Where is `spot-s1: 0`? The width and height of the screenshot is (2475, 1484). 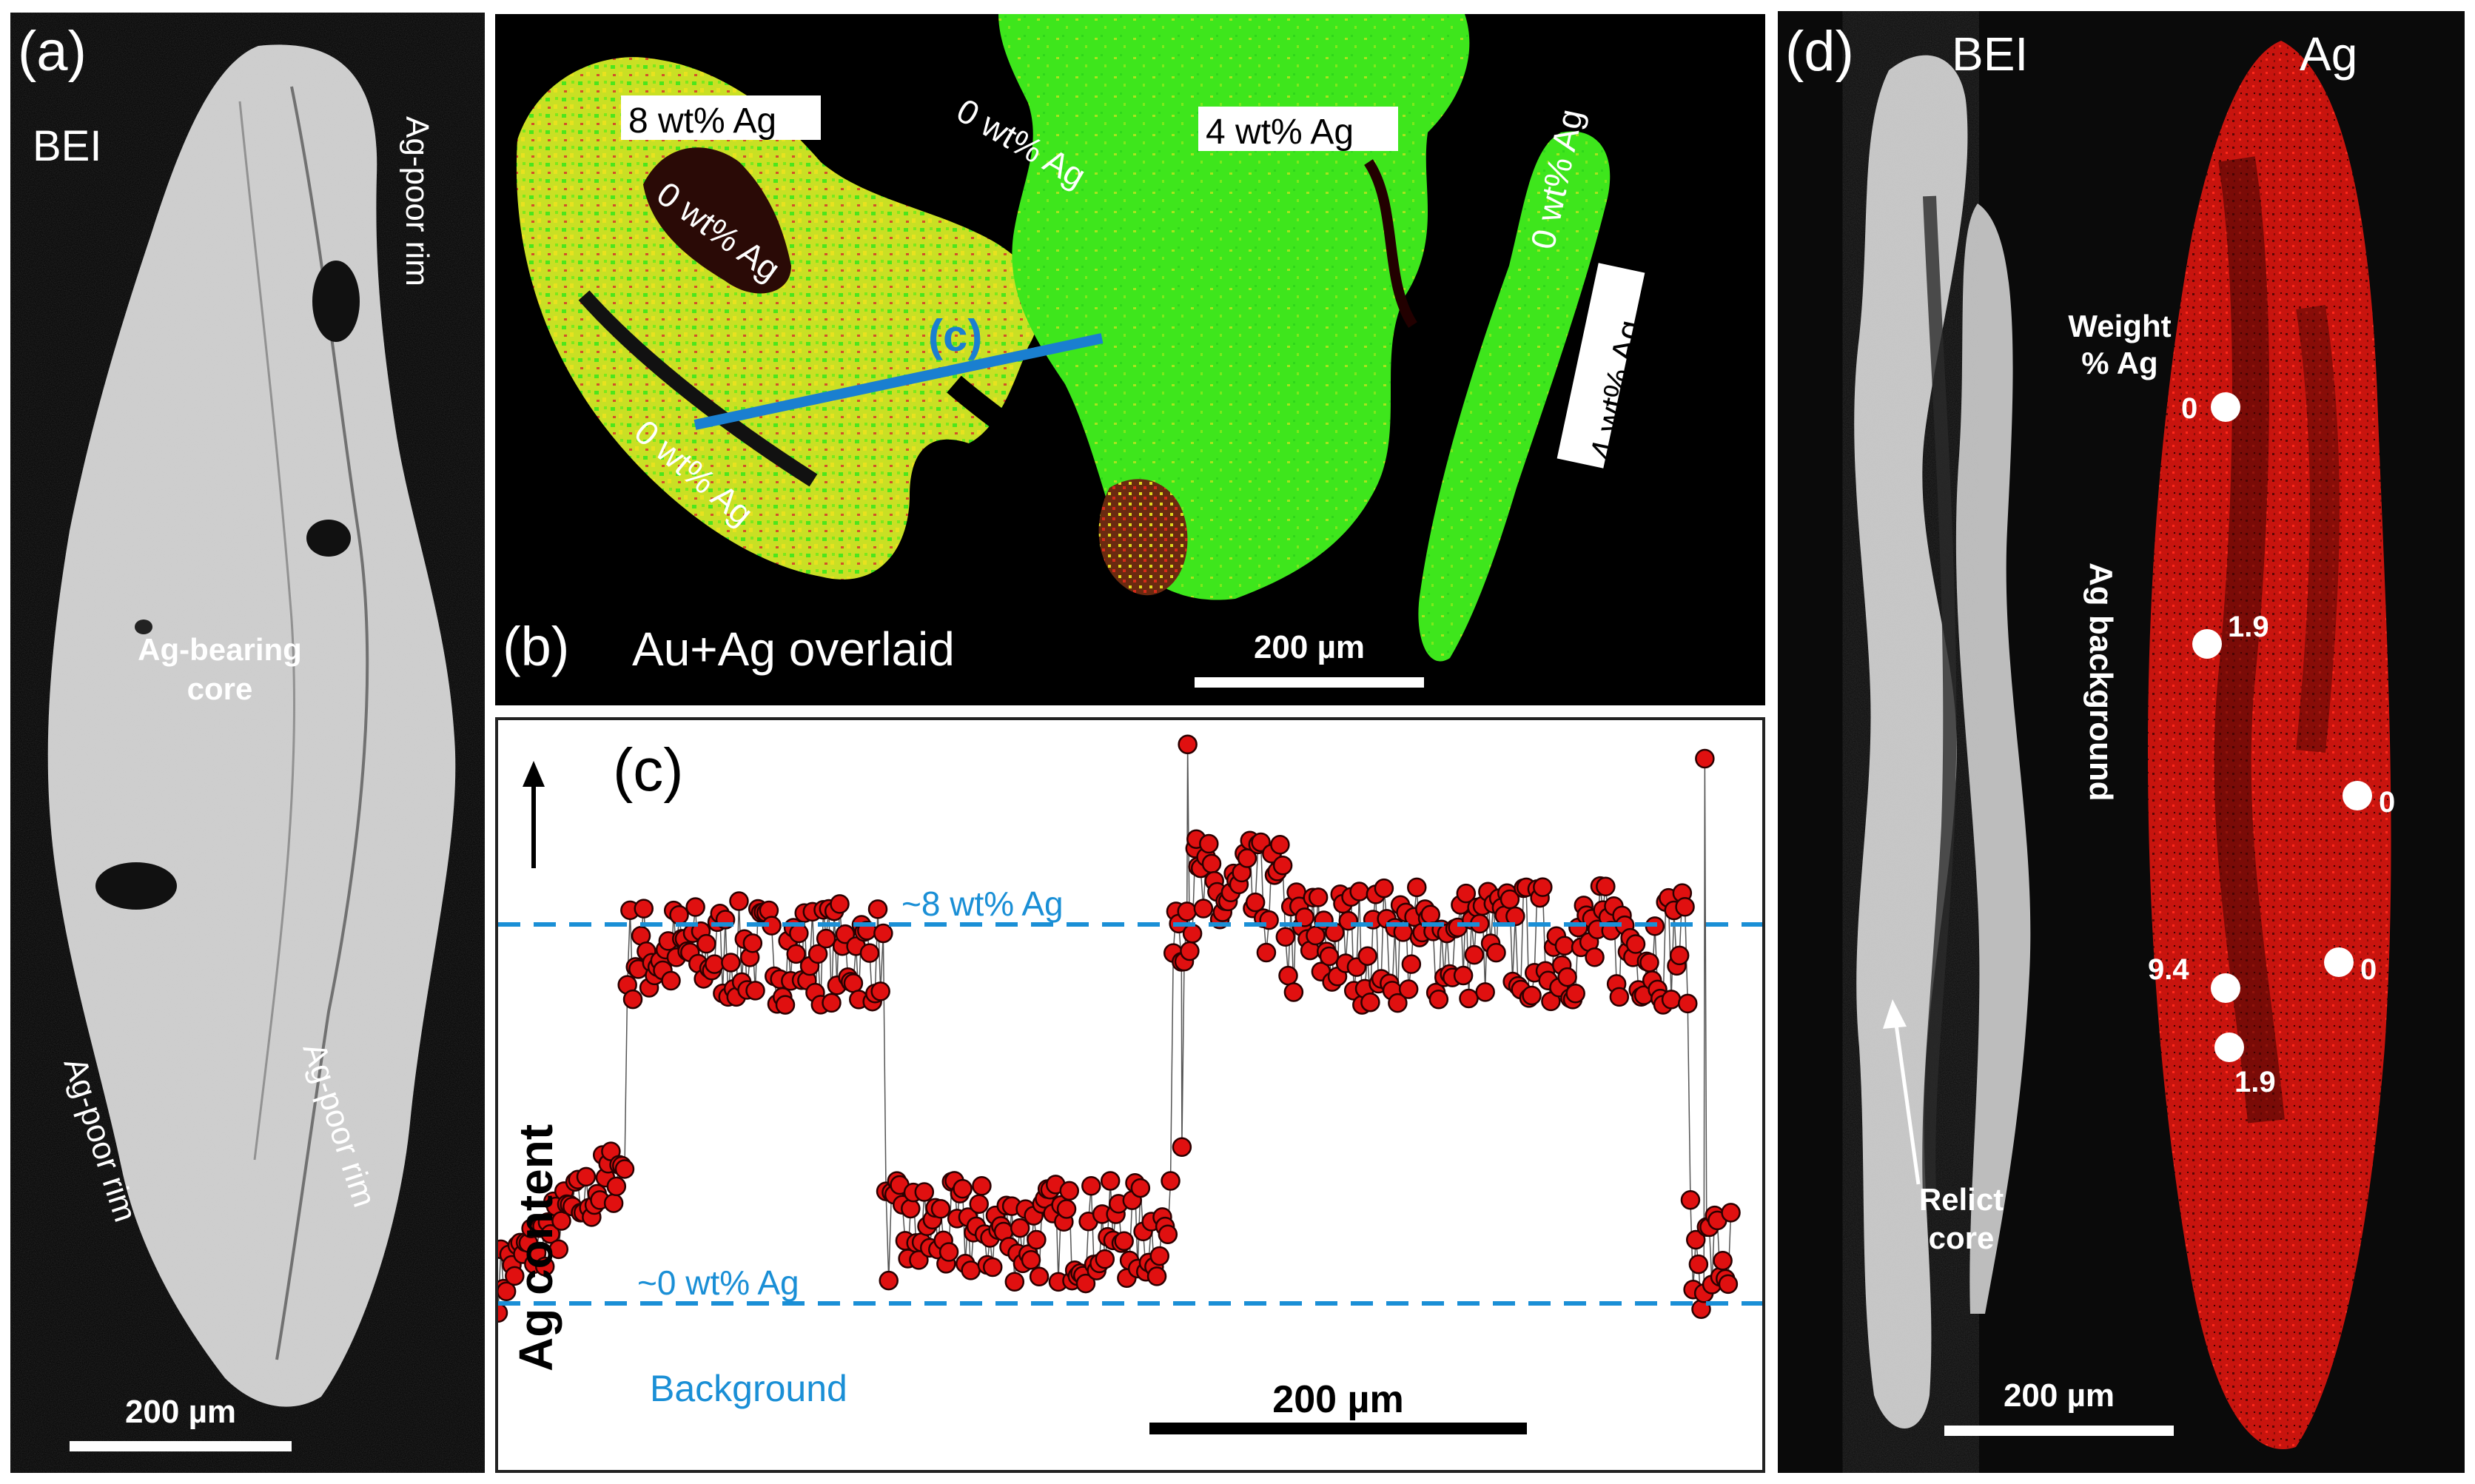
spot-s1: 0 is located at coordinates (2211, 408).